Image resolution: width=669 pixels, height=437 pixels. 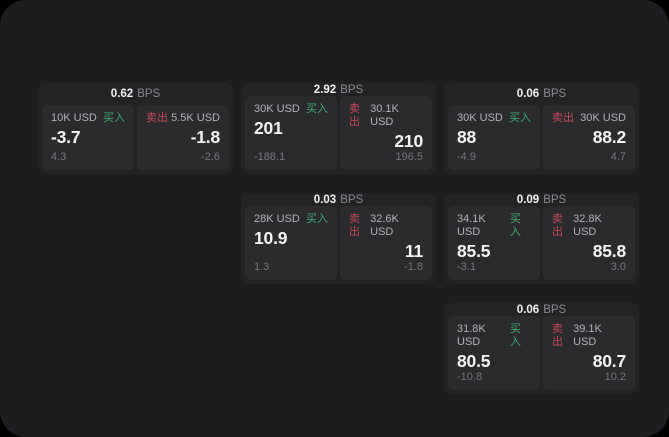 What do you see at coordinates (471, 335) in the screenshot?
I see `buy-amount: 31.8K USD` at bounding box center [471, 335].